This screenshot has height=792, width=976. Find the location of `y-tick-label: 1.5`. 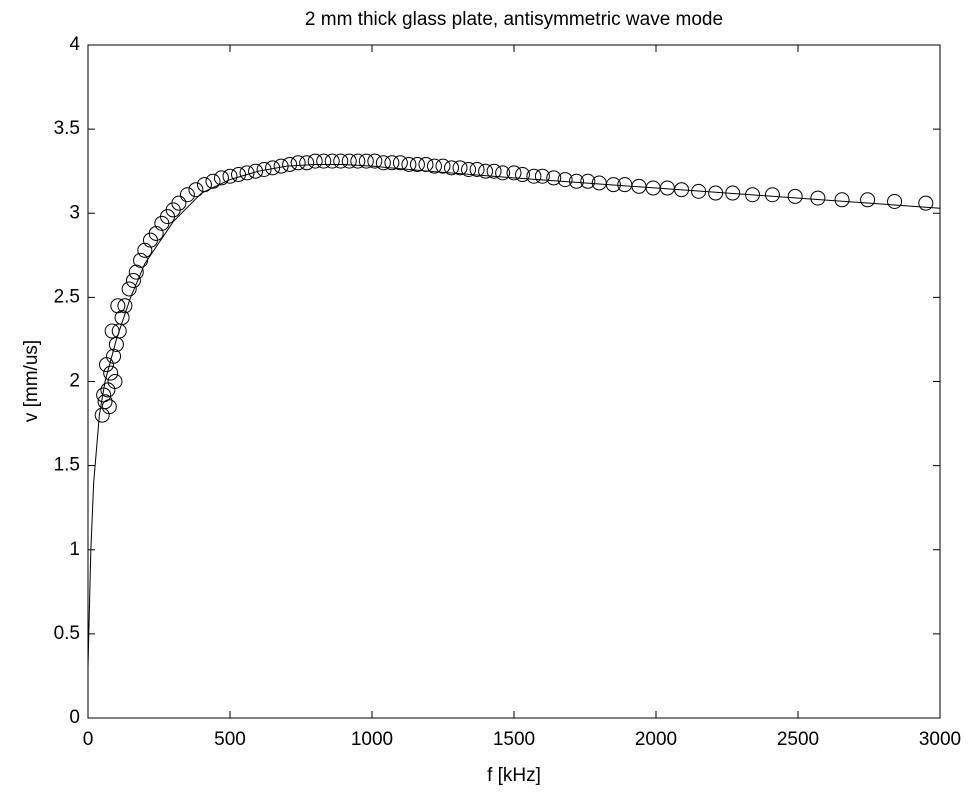

y-tick-label: 1.5 is located at coordinates (67, 465).